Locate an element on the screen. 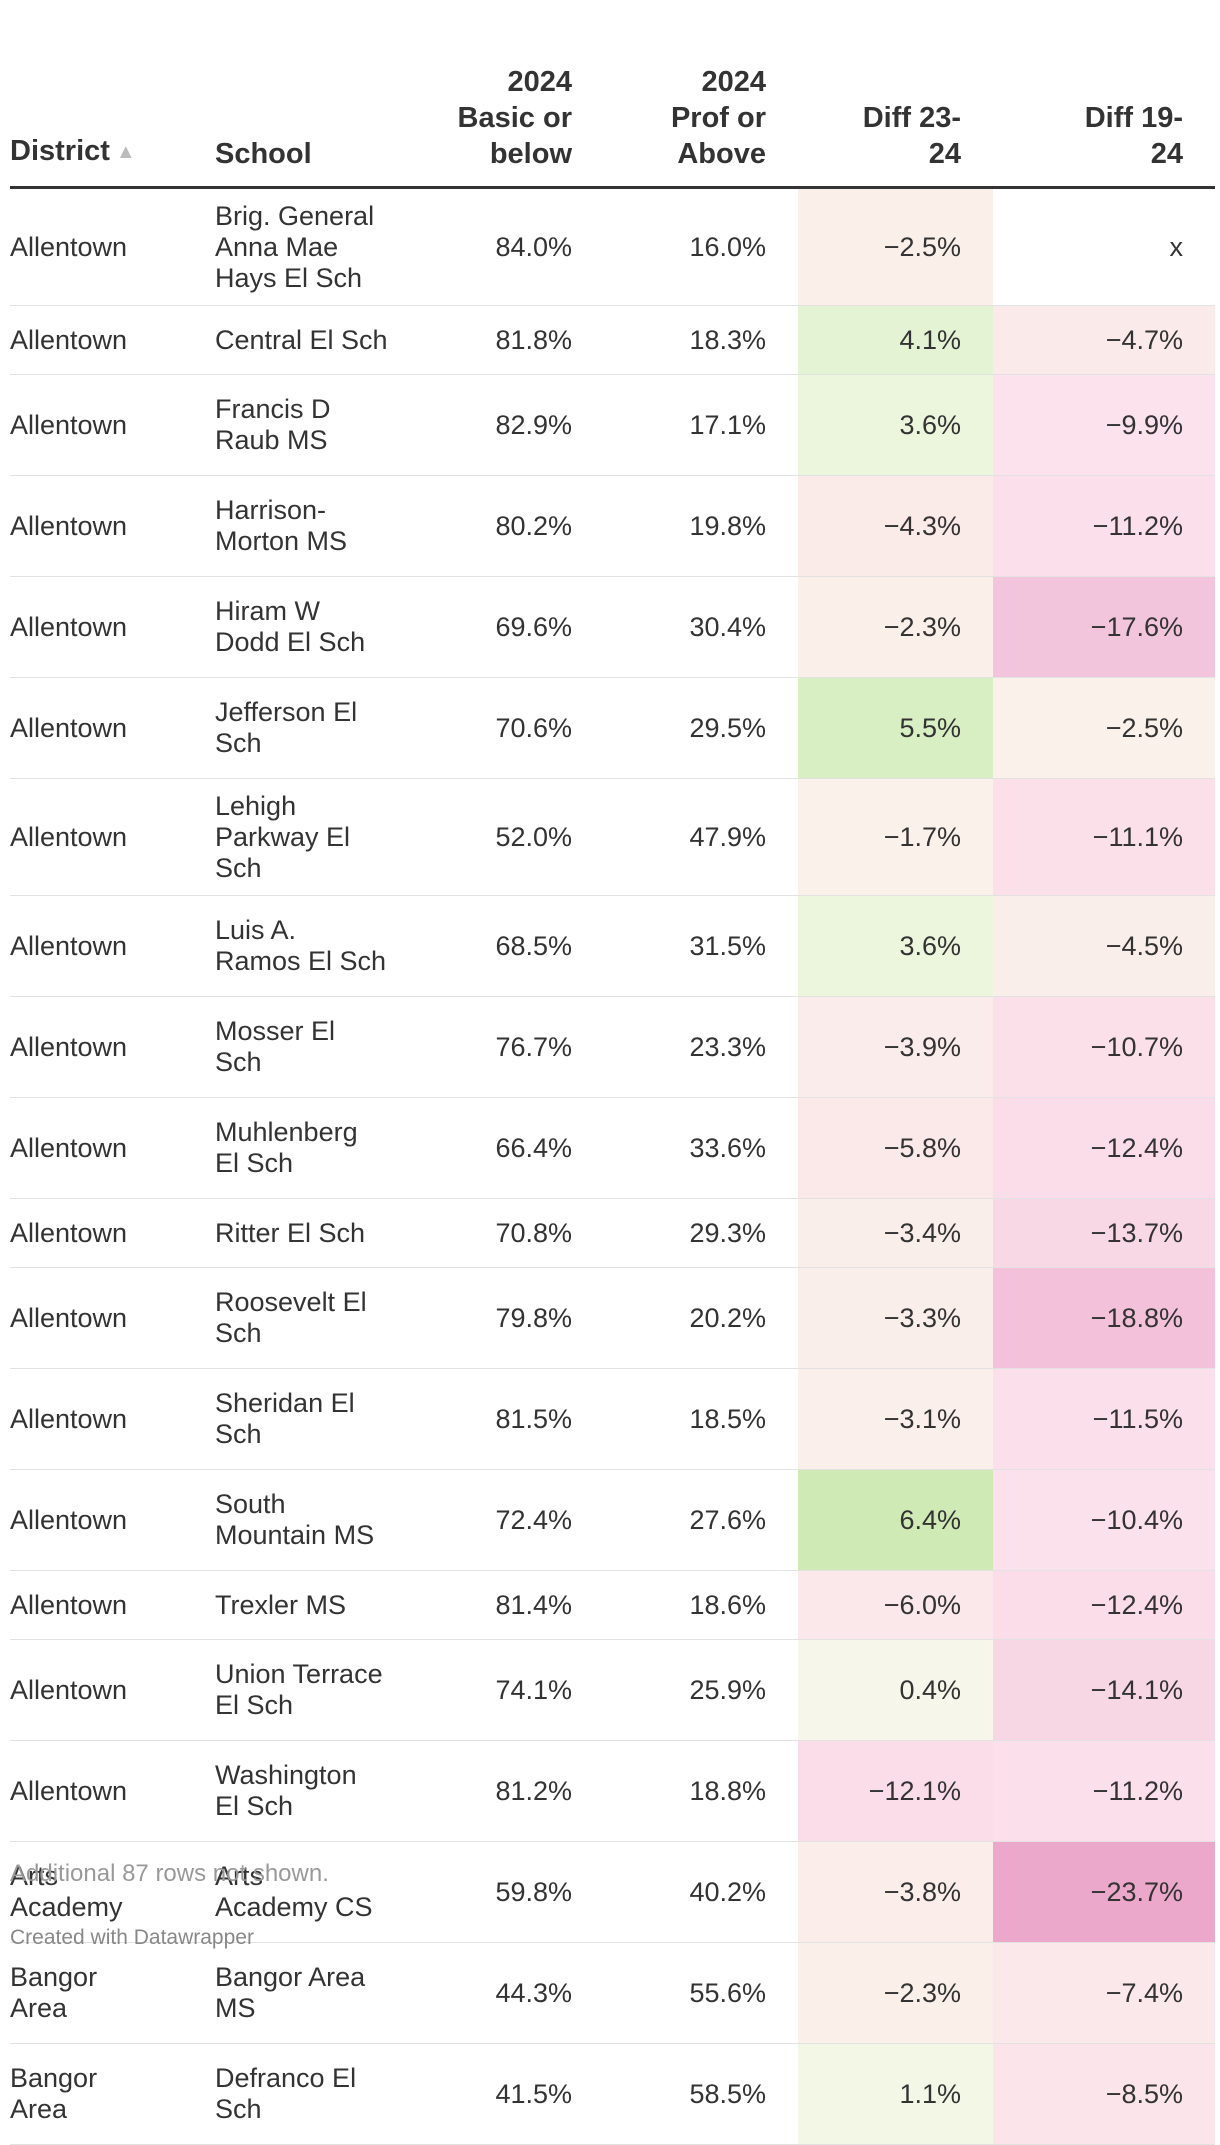  cell-d2324: −6.0% is located at coordinates (895, 1605).